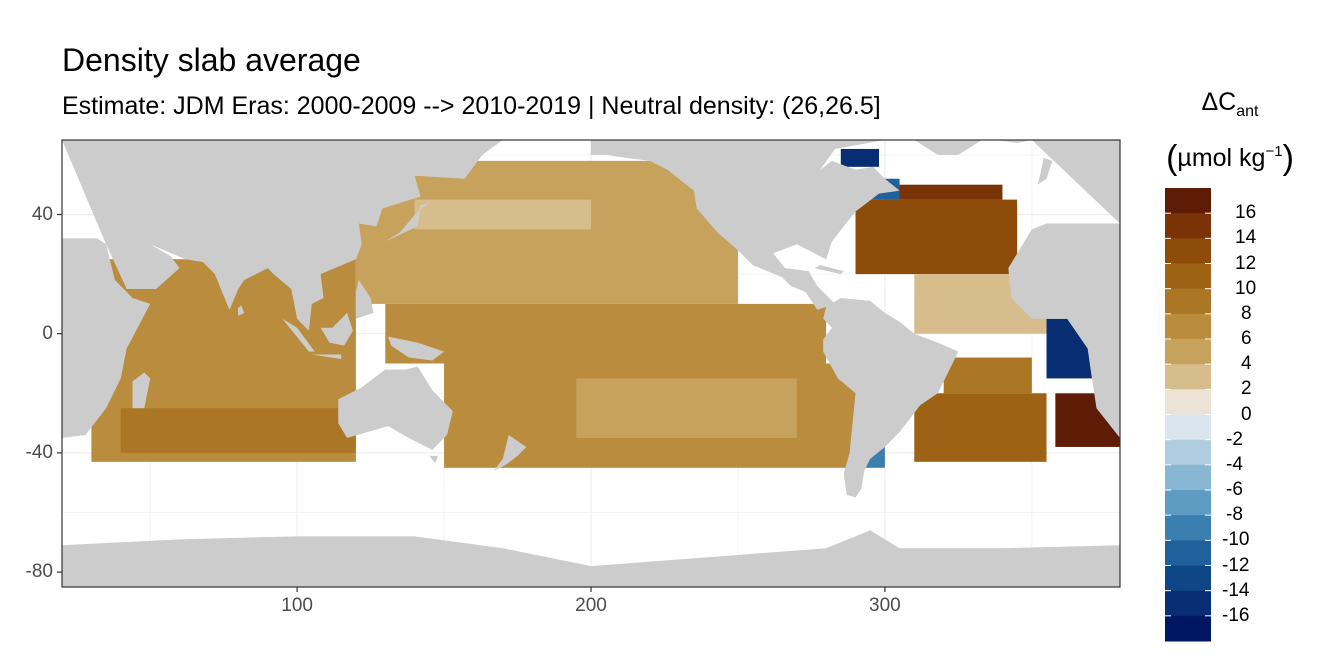 The image size is (1344, 672). I want to click on new-guinea-shape, so click(416, 348).